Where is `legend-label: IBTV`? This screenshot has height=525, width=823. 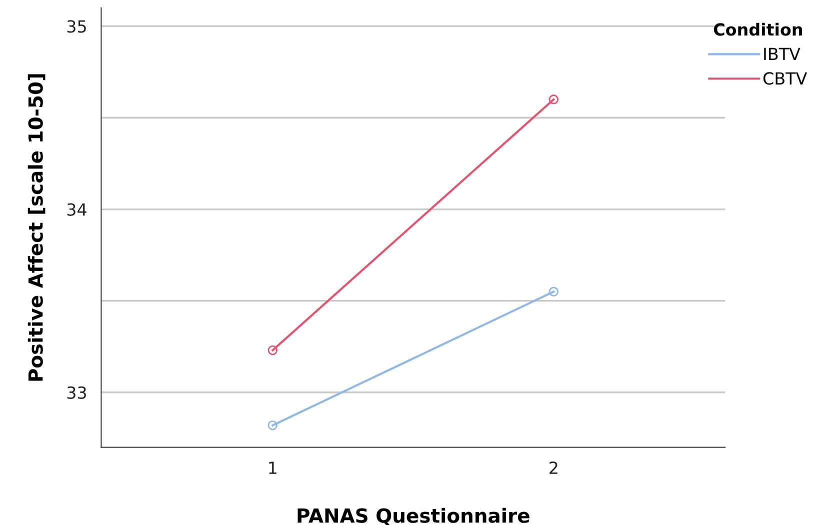
legend-label: IBTV is located at coordinates (782, 54).